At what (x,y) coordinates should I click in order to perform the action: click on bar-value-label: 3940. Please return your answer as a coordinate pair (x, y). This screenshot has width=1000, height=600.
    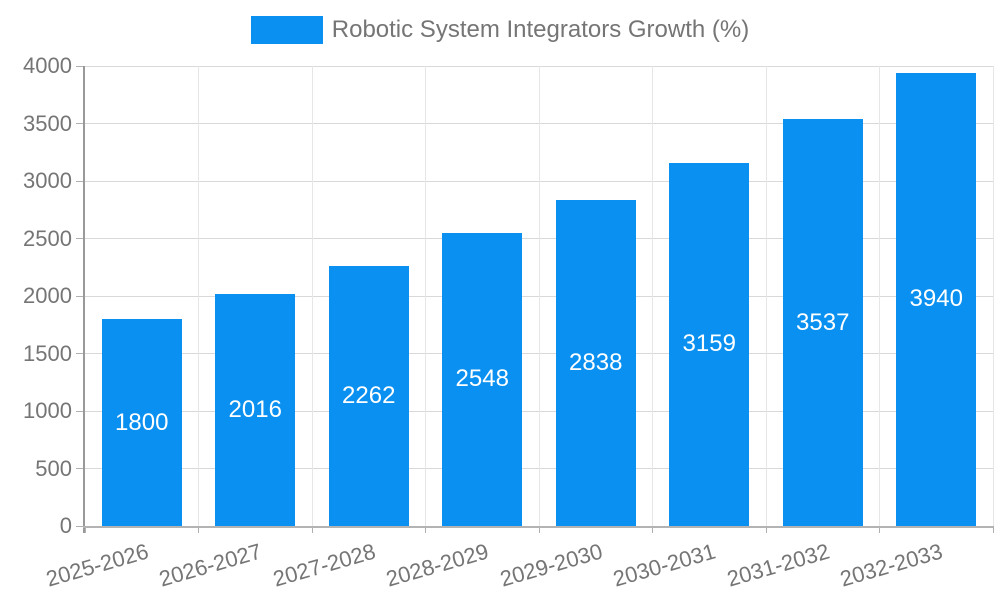
    Looking at the image, I should click on (936, 299).